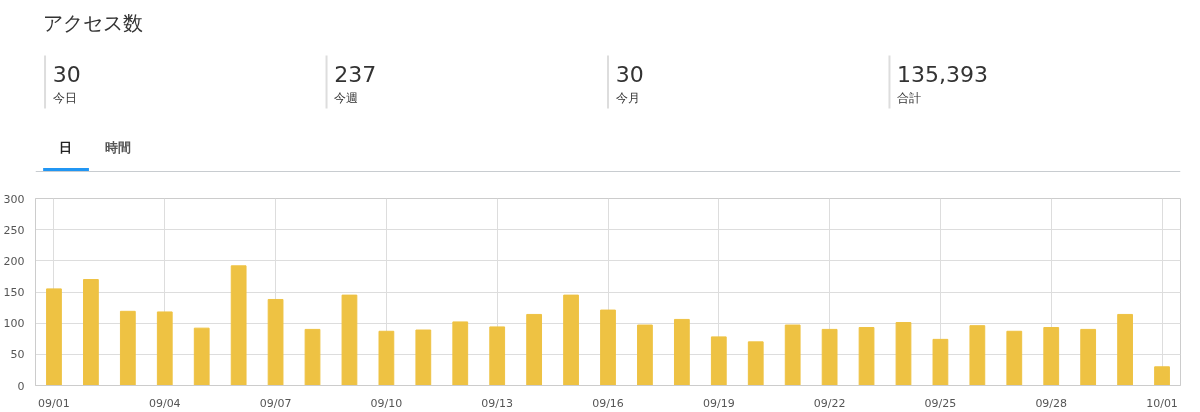 The width and height of the screenshot is (1200, 412). I want to click on text: 日, so click(66, 147).